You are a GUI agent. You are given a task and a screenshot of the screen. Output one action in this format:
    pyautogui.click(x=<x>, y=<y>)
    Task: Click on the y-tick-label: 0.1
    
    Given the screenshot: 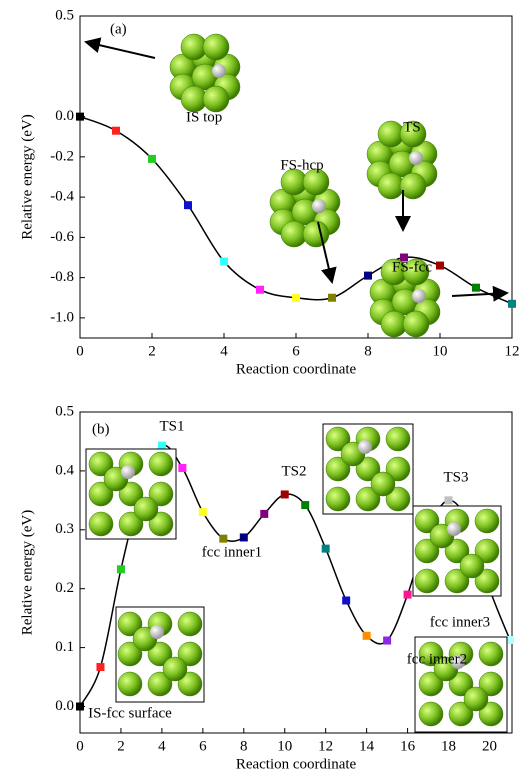 What is the action you would take?
    pyautogui.click(x=64, y=647)
    